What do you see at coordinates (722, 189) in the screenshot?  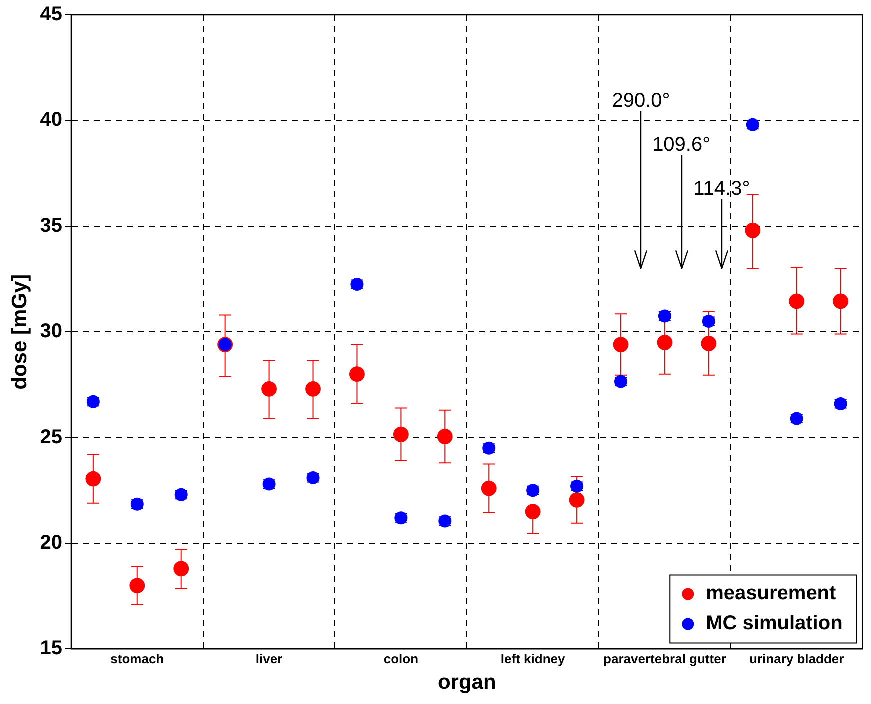 I see `annotation: 114.3°` at bounding box center [722, 189].